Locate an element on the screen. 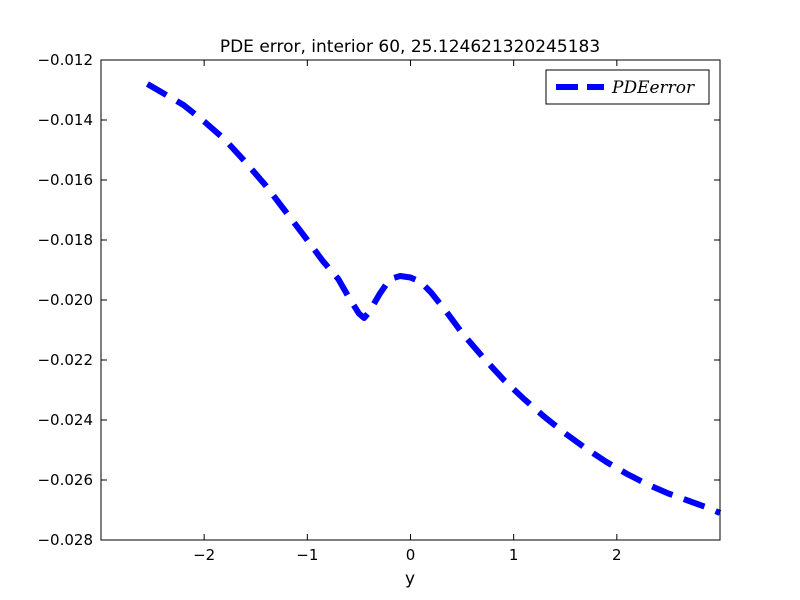  x-tick-label: 0 is located at coordinates (411, 555).